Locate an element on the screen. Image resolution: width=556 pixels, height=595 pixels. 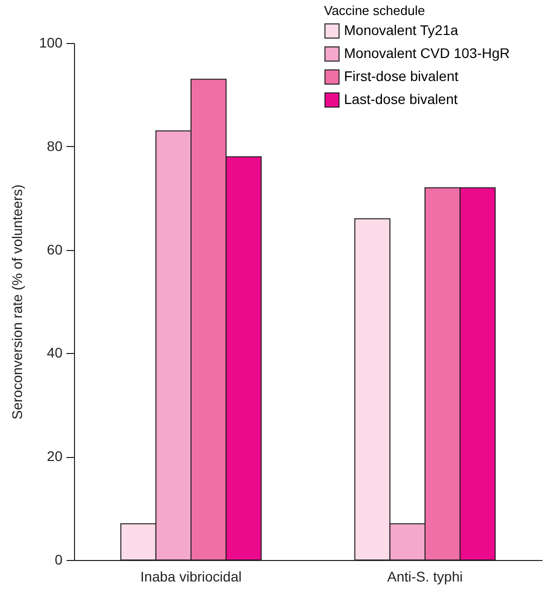
legend-label: Last-dose bivalent is located at coordinates (401, 99).